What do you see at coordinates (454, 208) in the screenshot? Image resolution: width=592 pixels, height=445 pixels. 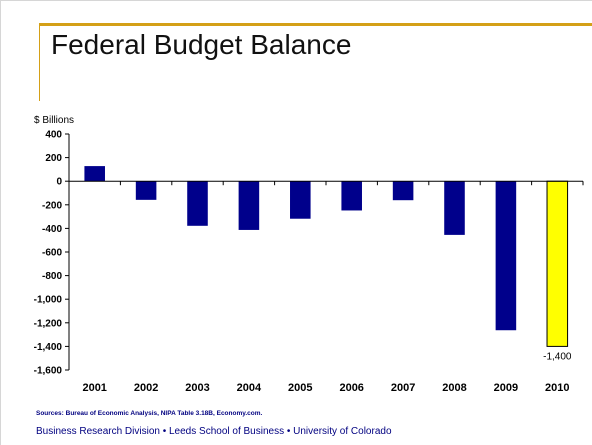 I see `bar-2008` at bounding box center [454, 208].